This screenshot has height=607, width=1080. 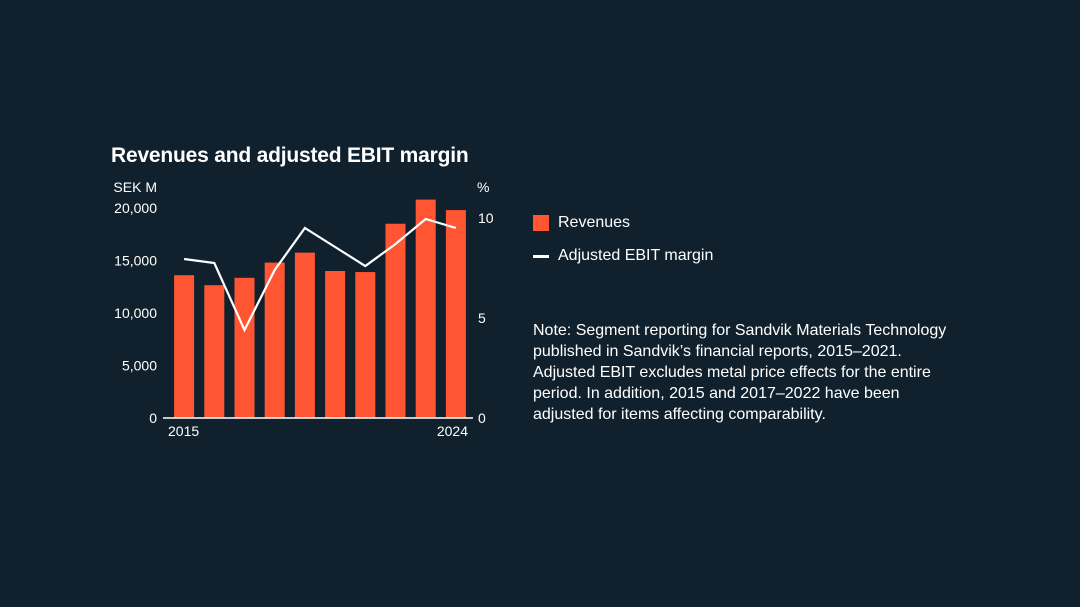 I want to click on right-tick-label: 10, so click(x=486, y=218).